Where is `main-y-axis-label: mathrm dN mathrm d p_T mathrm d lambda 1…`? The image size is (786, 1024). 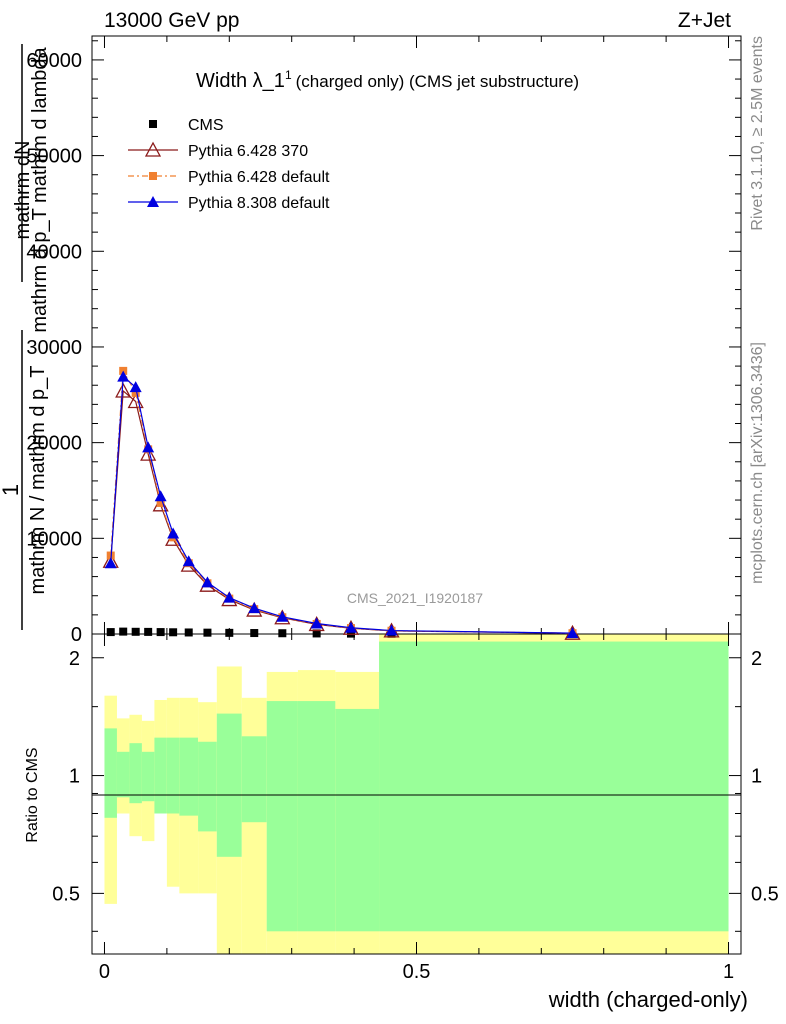 main-y-axis-label: mathrm dN mathrm d p_T mathrm d lambda 1… is located at coordinates (25, 337).